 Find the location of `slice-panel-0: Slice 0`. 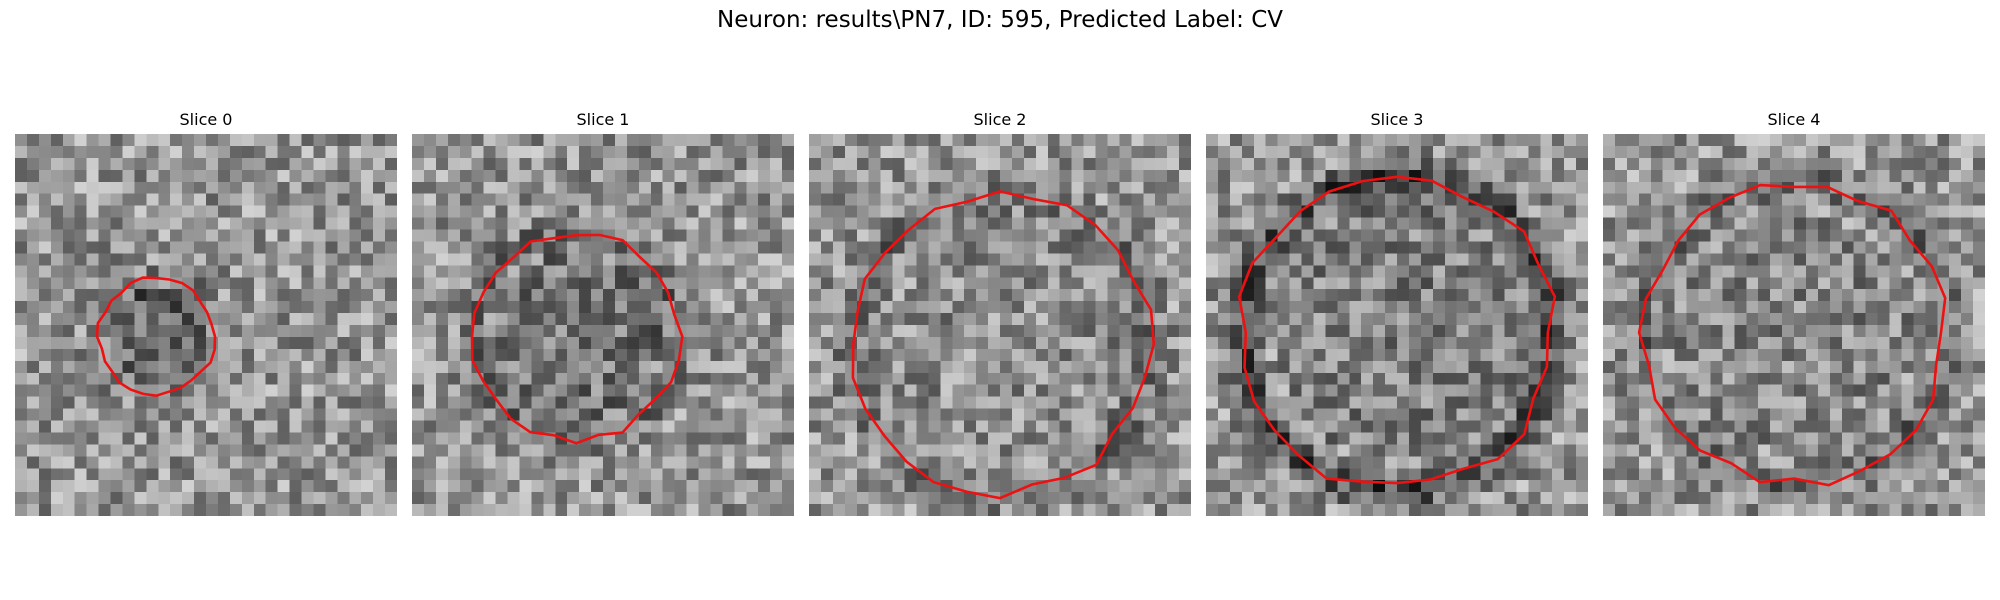

slice-panel-0: Slice 0 is located at coordinates (206, 316).